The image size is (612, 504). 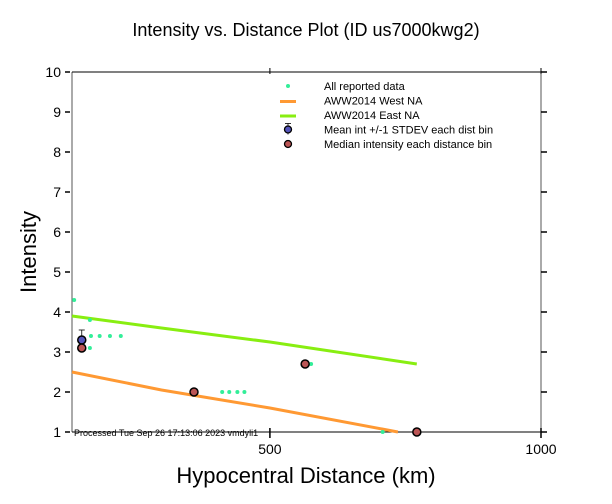 I want to click on y-tick-label: 9, so click(x=57, y=112).